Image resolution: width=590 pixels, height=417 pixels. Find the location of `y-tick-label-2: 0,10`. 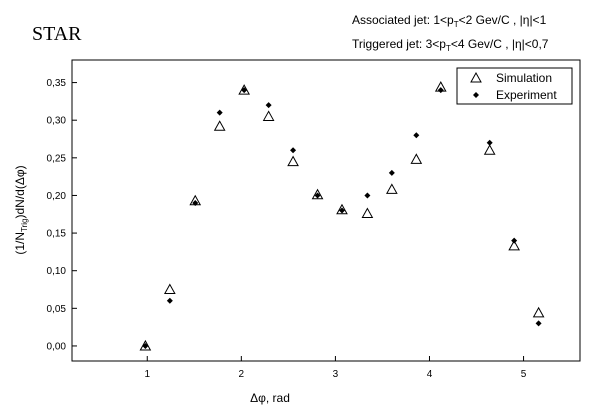

y-tick-label-2: 0,10 is located at coordinates (57, 271).